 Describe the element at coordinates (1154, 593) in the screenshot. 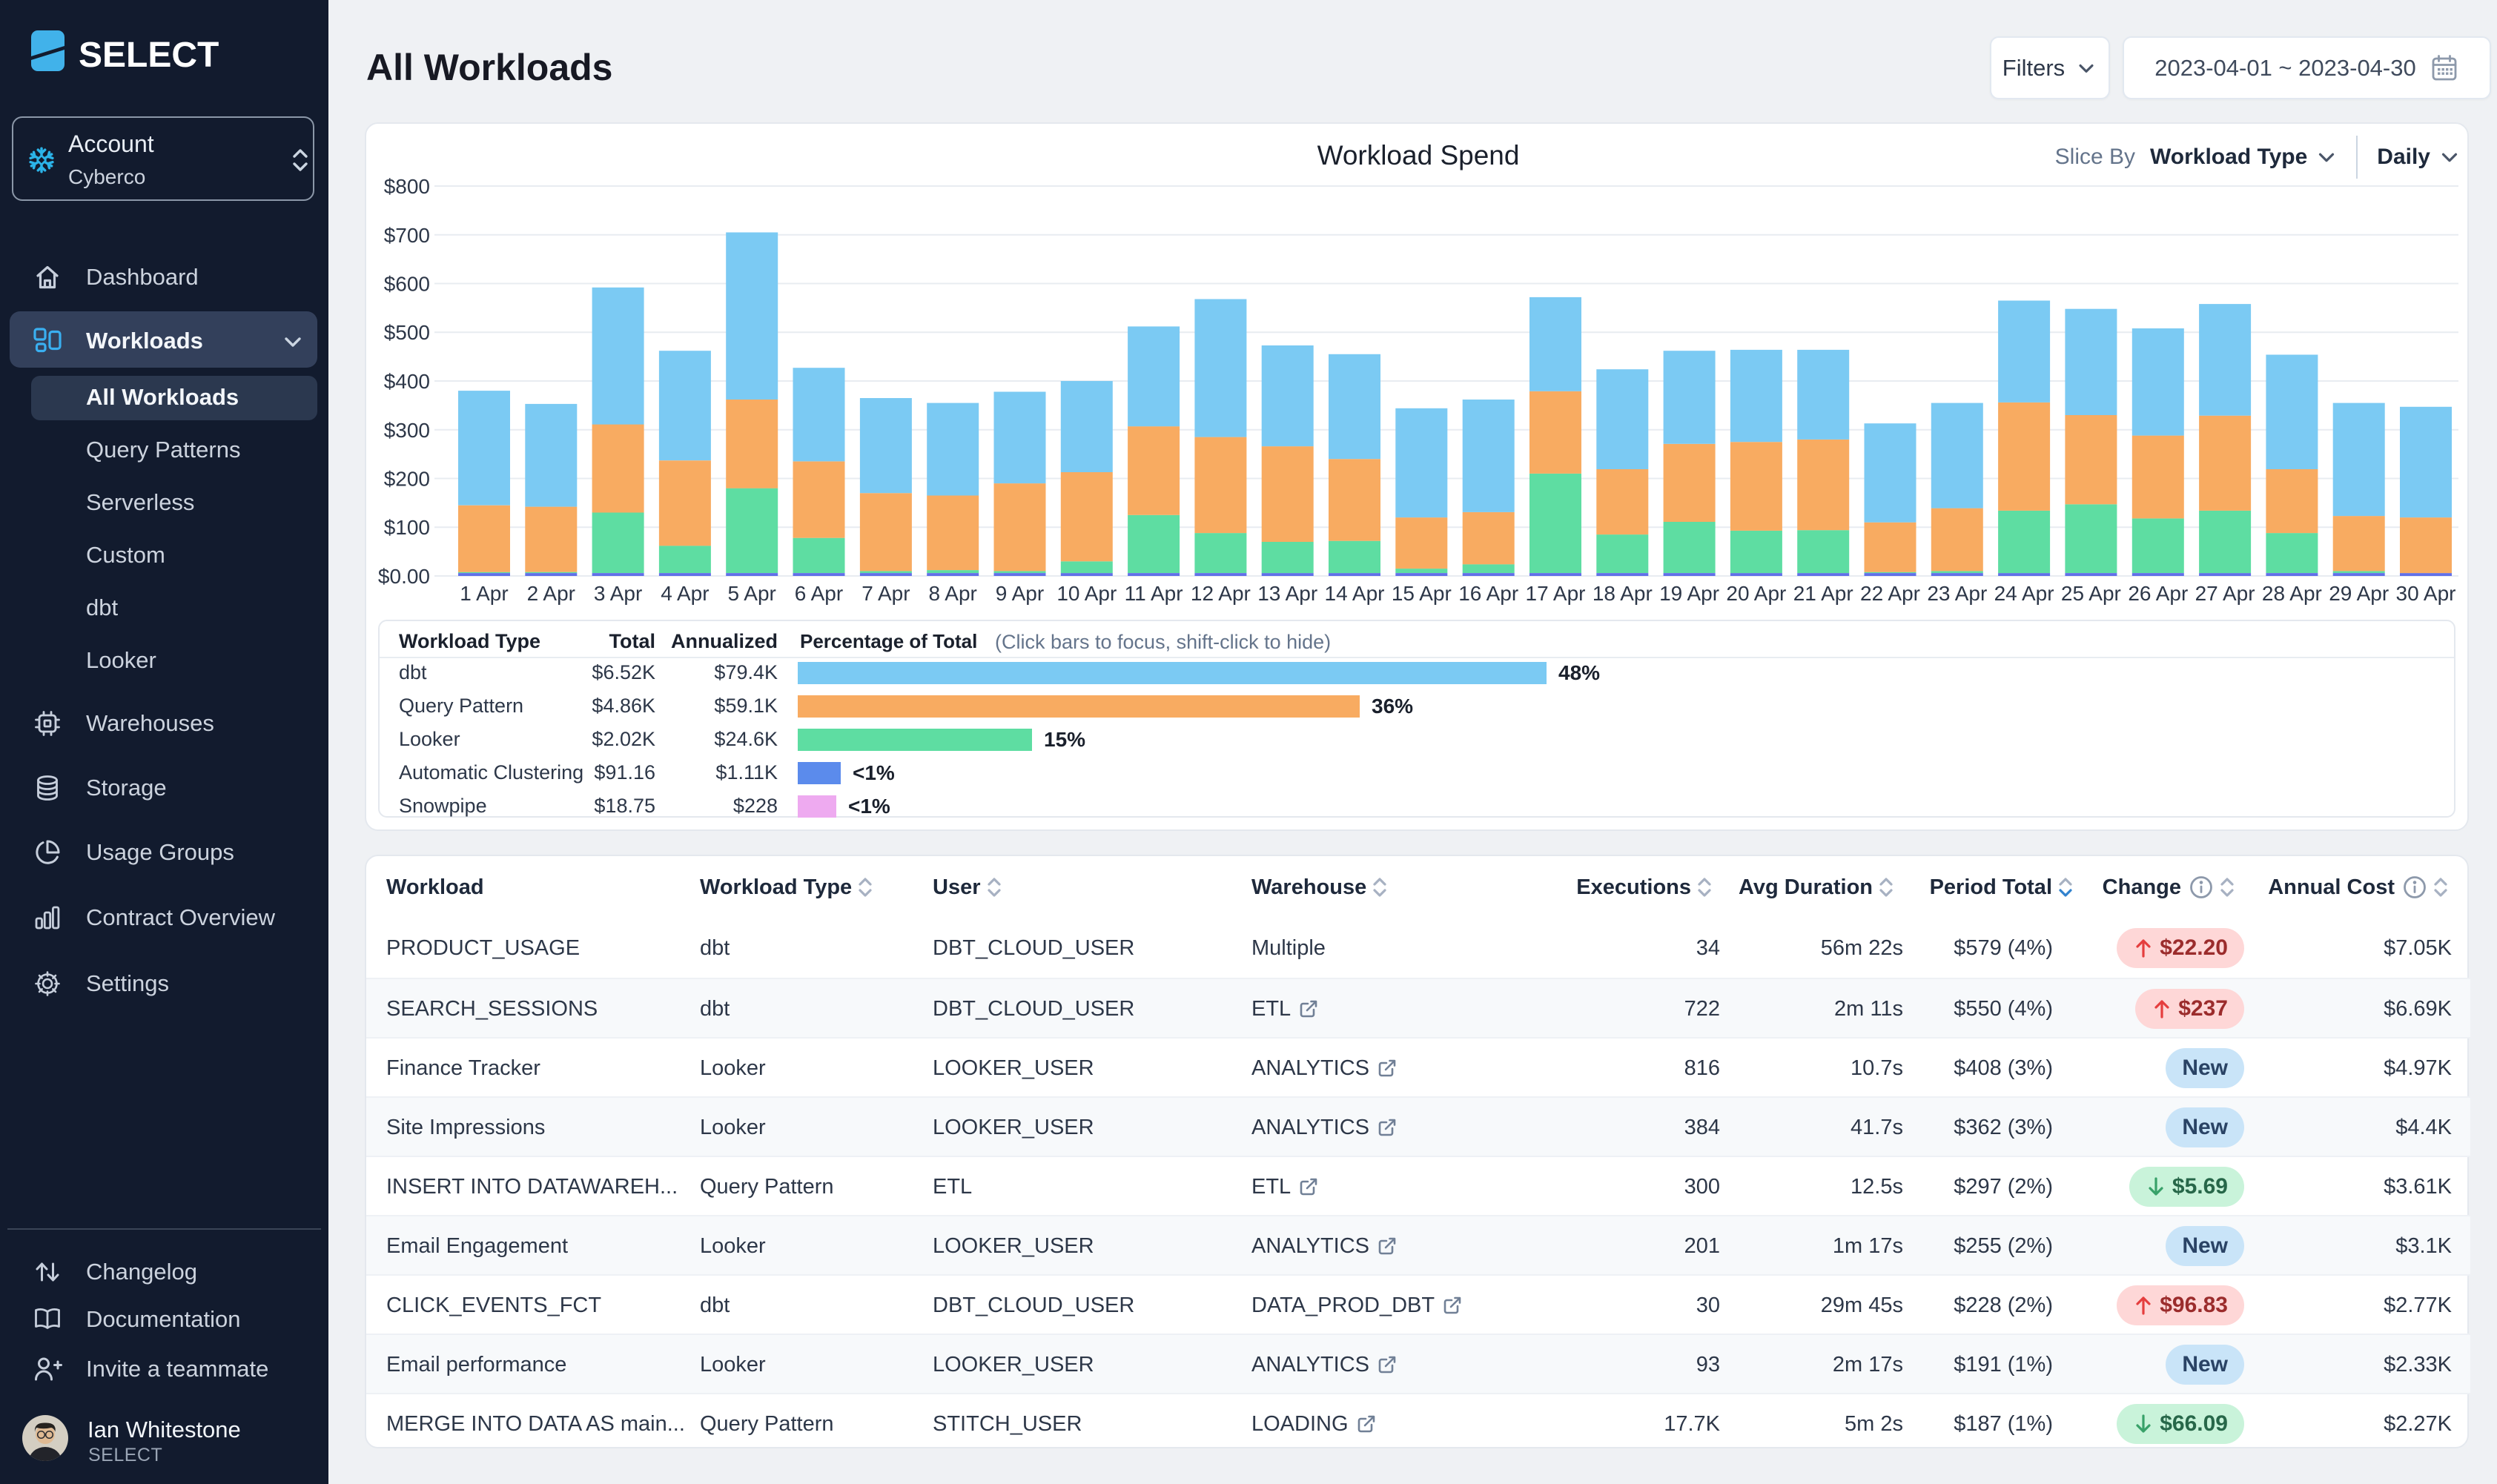

I see `svg-text: 11 Apr` at that location.